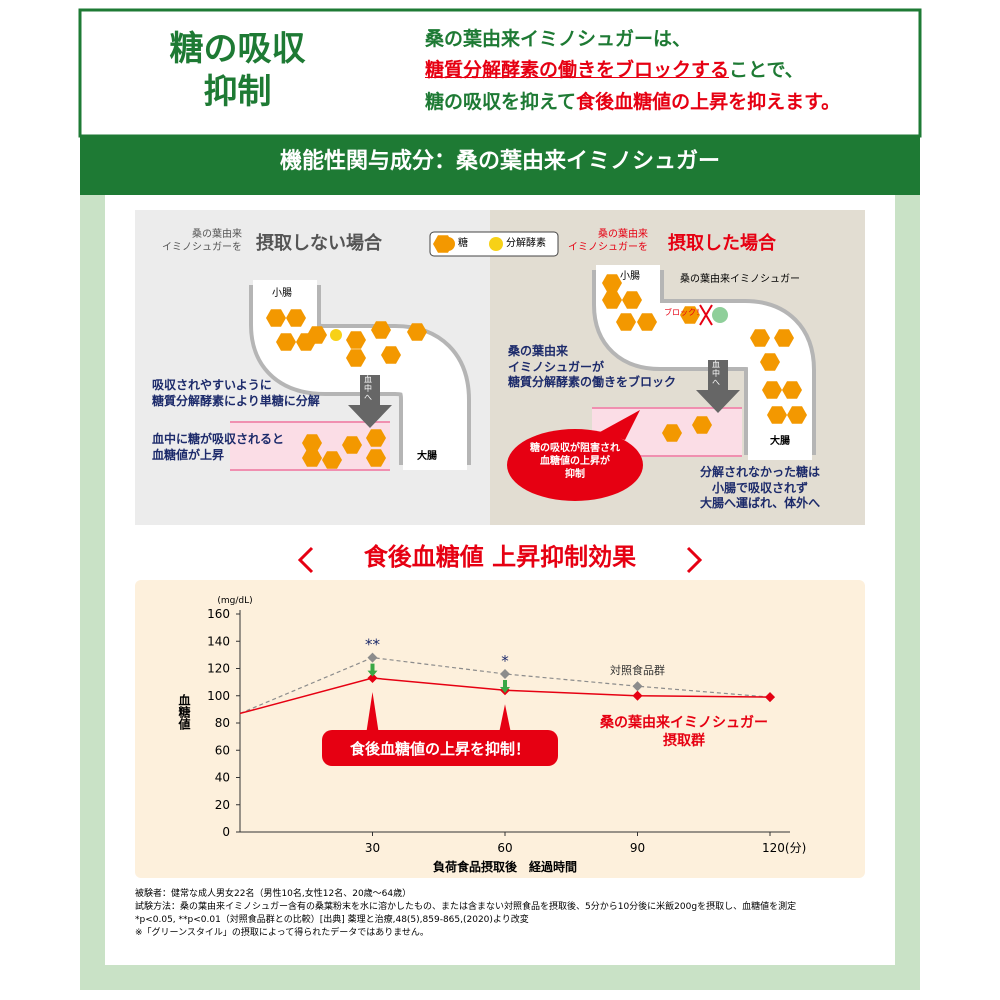 This screenshot has height=1000, width=1000. What do you see at coordinates (218, 447) in the screenshot?
I see `note: 血中に糖が吸収されると 血糖値が上昇` at bounding box center [218, 447].